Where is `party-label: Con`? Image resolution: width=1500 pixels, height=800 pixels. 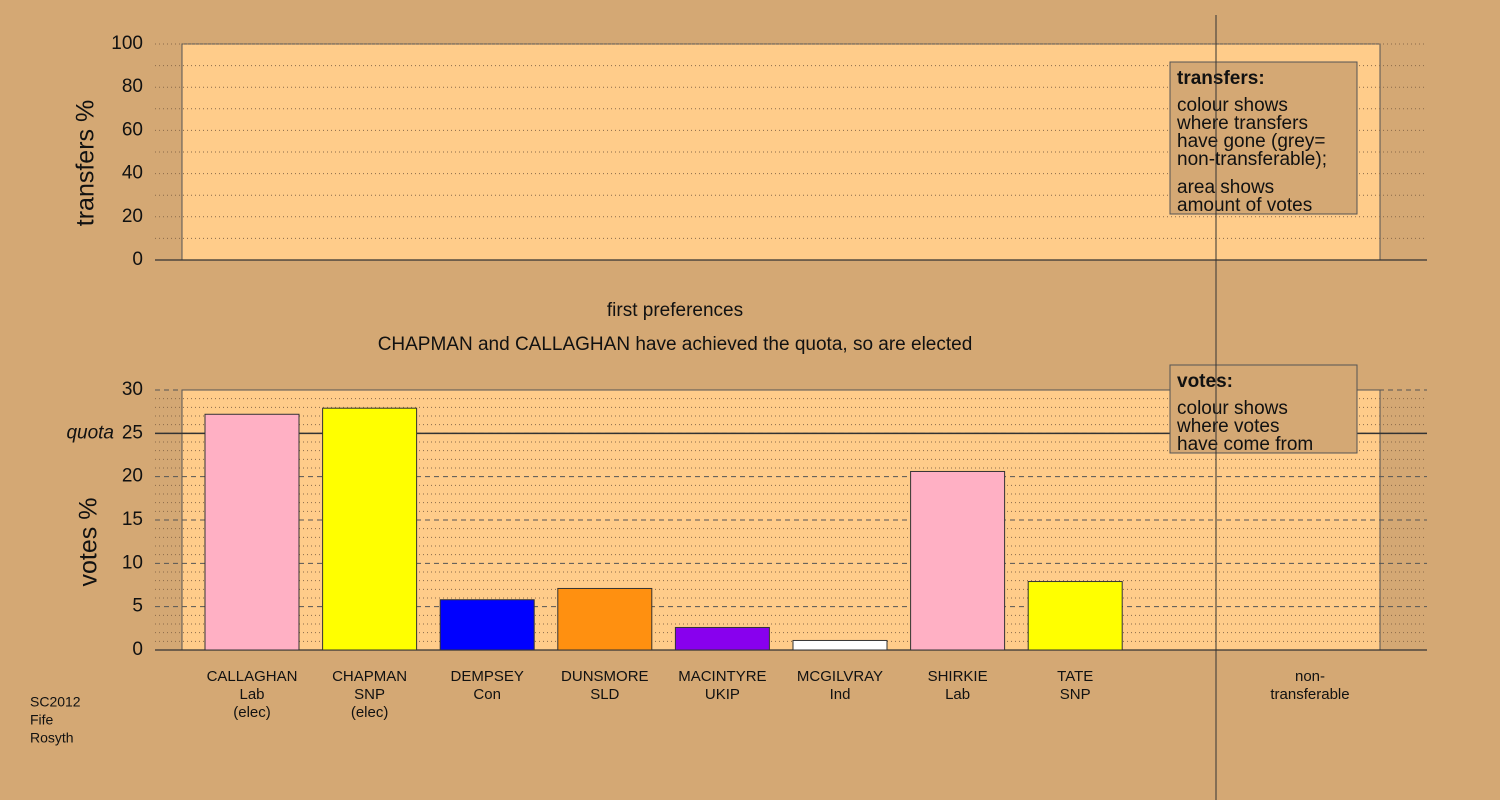 party-label: Con is located at coordinates (487, 694).